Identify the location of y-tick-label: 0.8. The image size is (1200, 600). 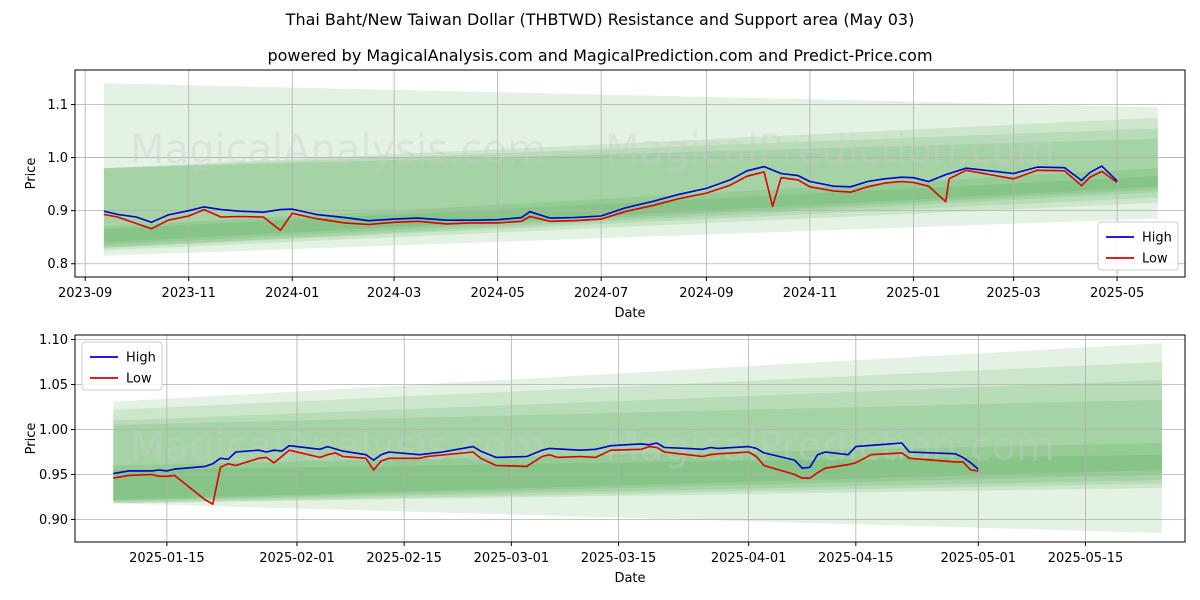
(57, 264).